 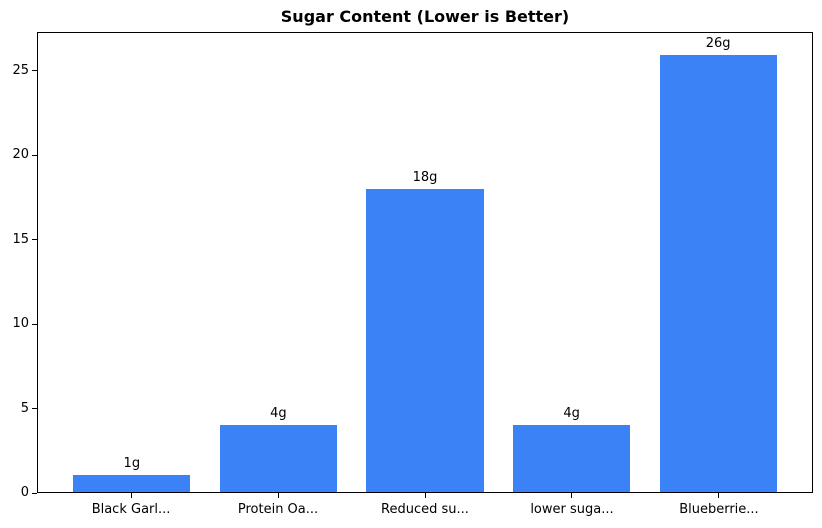 What do you see at coordinates (425, 178) in the screenshot?
I see `bar-value-label: 18g` at bounding box center [425, 178].